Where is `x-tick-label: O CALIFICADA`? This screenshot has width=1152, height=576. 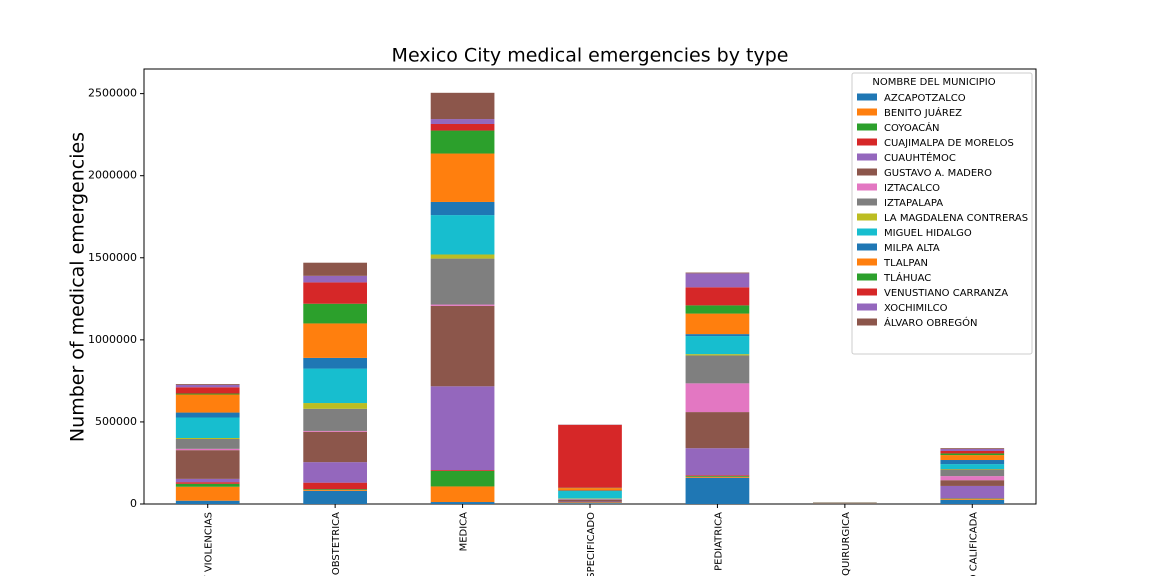 x-tick-label: O CALIFICADA is located at coordinates (973, 544).